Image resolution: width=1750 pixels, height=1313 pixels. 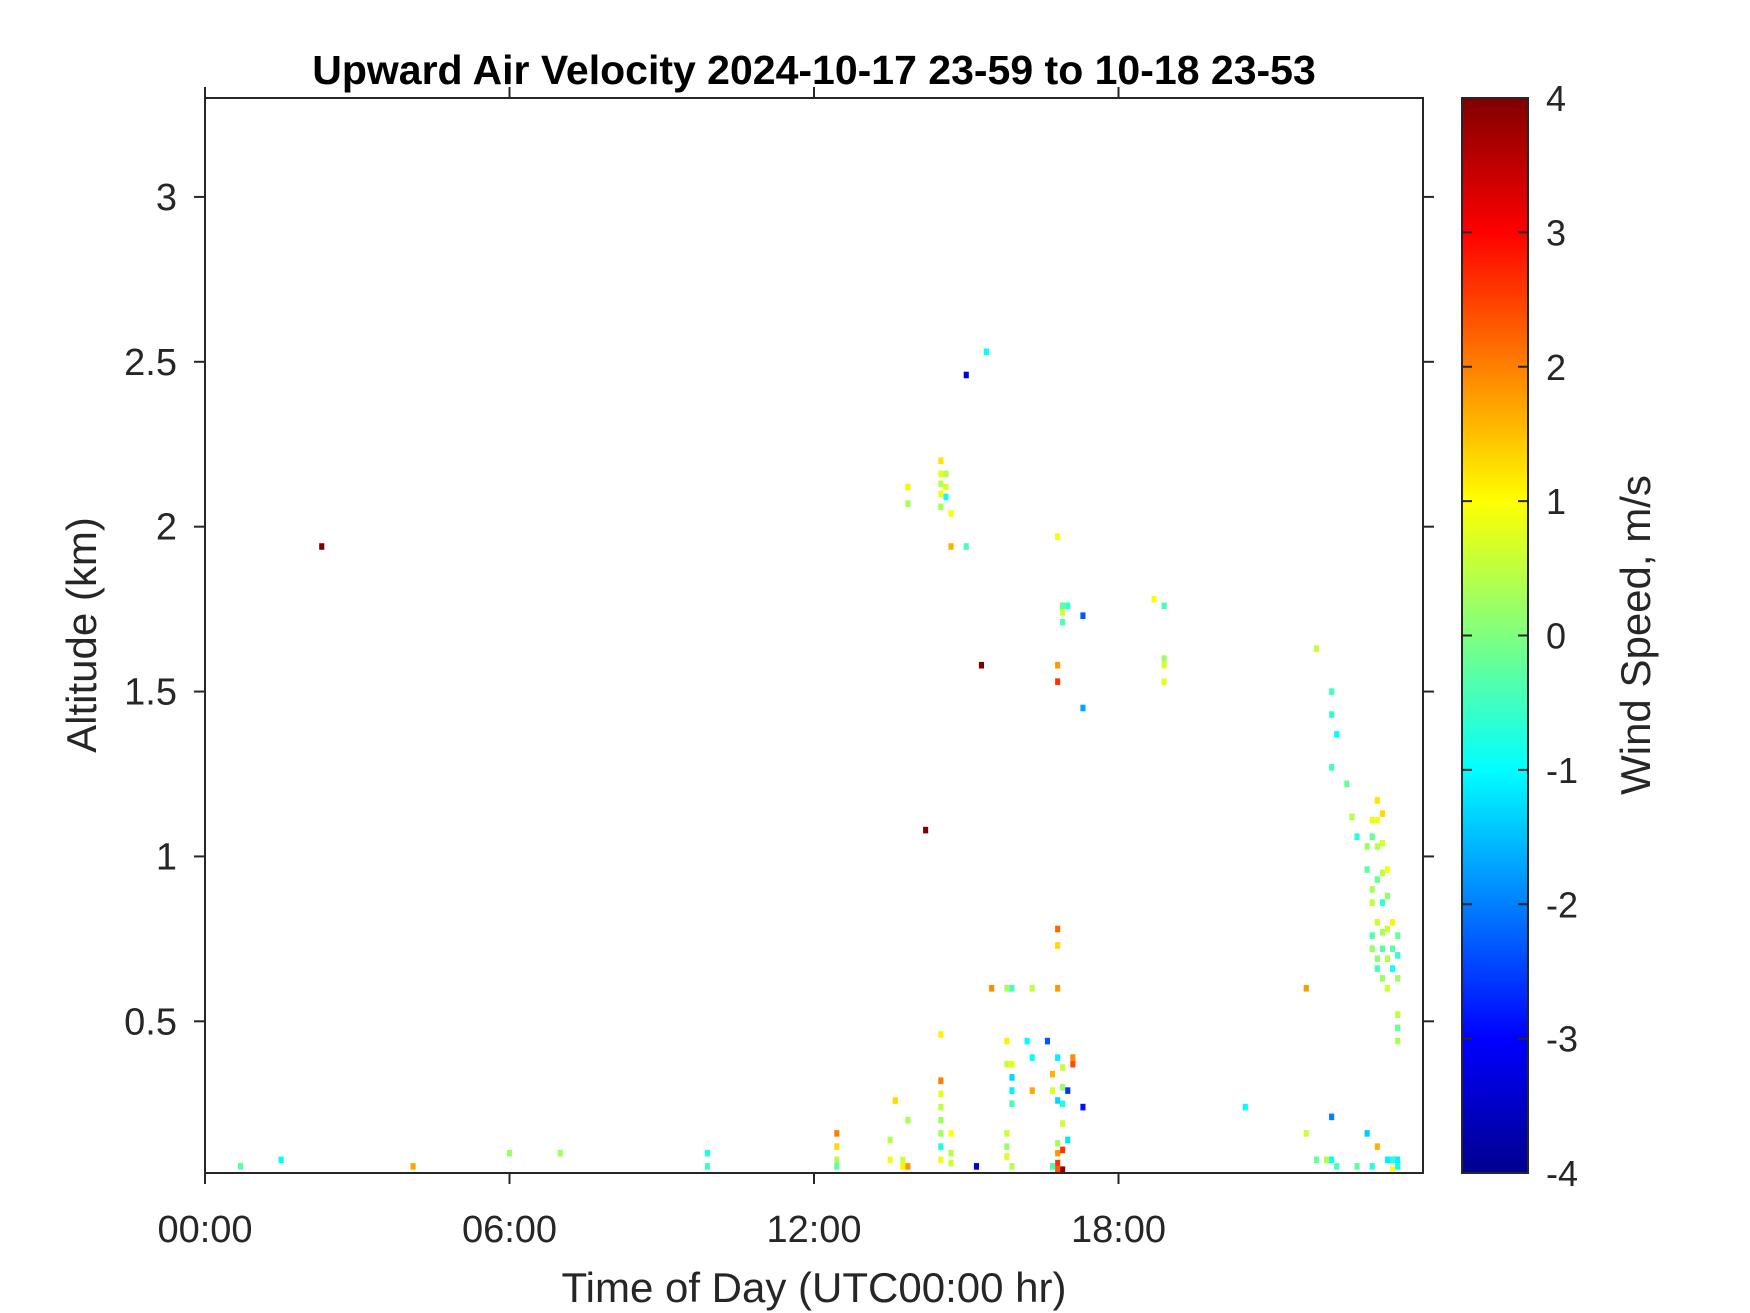 I want to click on colorbar-tick-label: -1, so click(x=1562, y=770).